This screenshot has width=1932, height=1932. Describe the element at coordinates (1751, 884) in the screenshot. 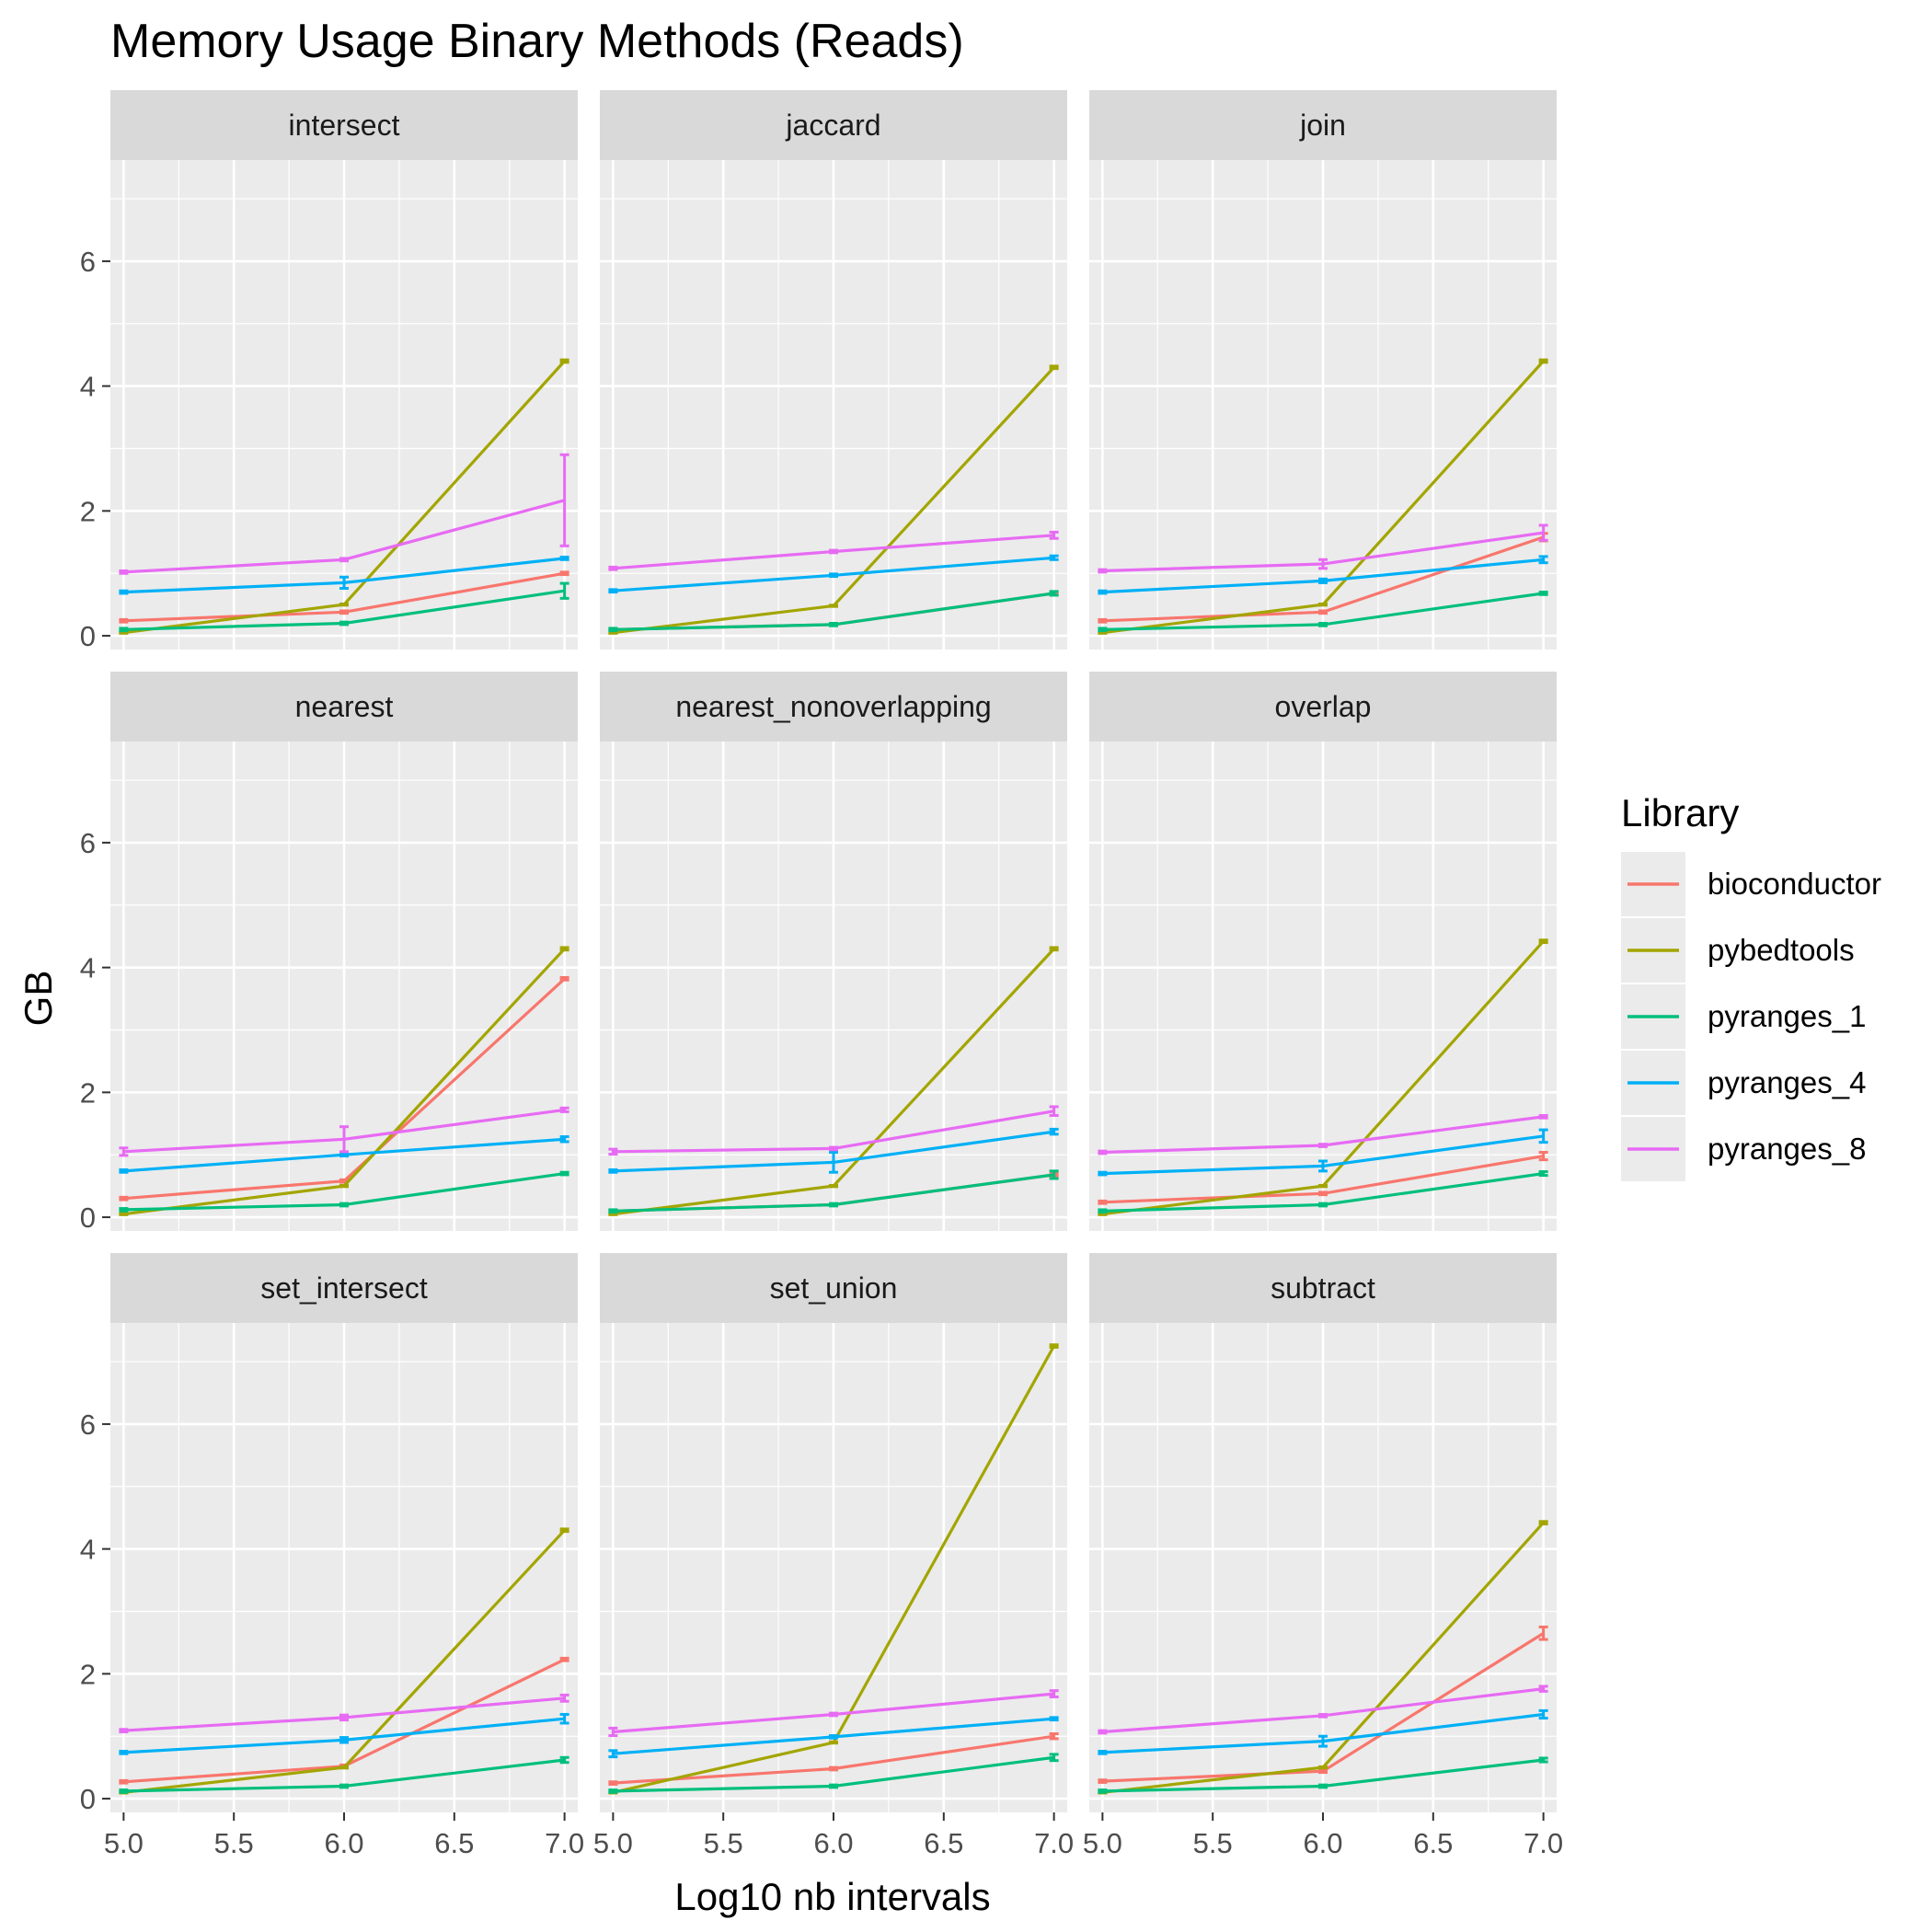

I see `legend-item-bioconductor: bioconductor` at that location.